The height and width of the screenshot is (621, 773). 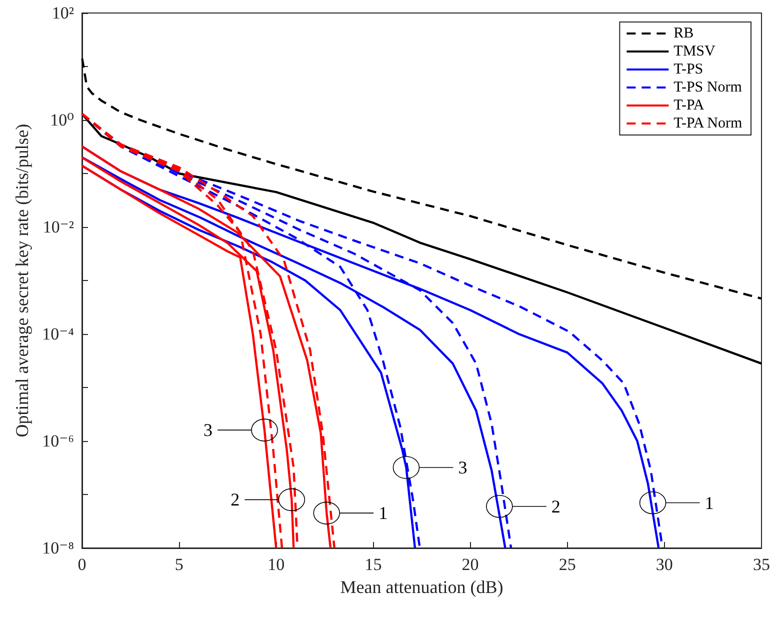 I want to click on y-tick-label: 10⁻⁴, so click(x=58, y=334).